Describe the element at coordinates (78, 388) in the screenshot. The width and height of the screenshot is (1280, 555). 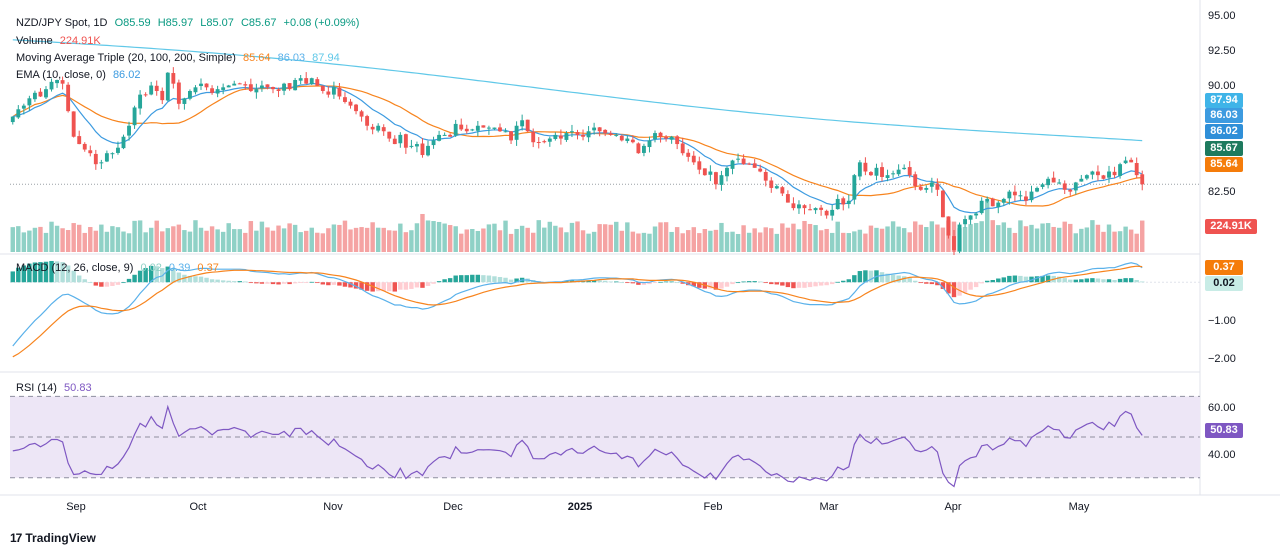
I see `rsi-value: 50.83` at that location.